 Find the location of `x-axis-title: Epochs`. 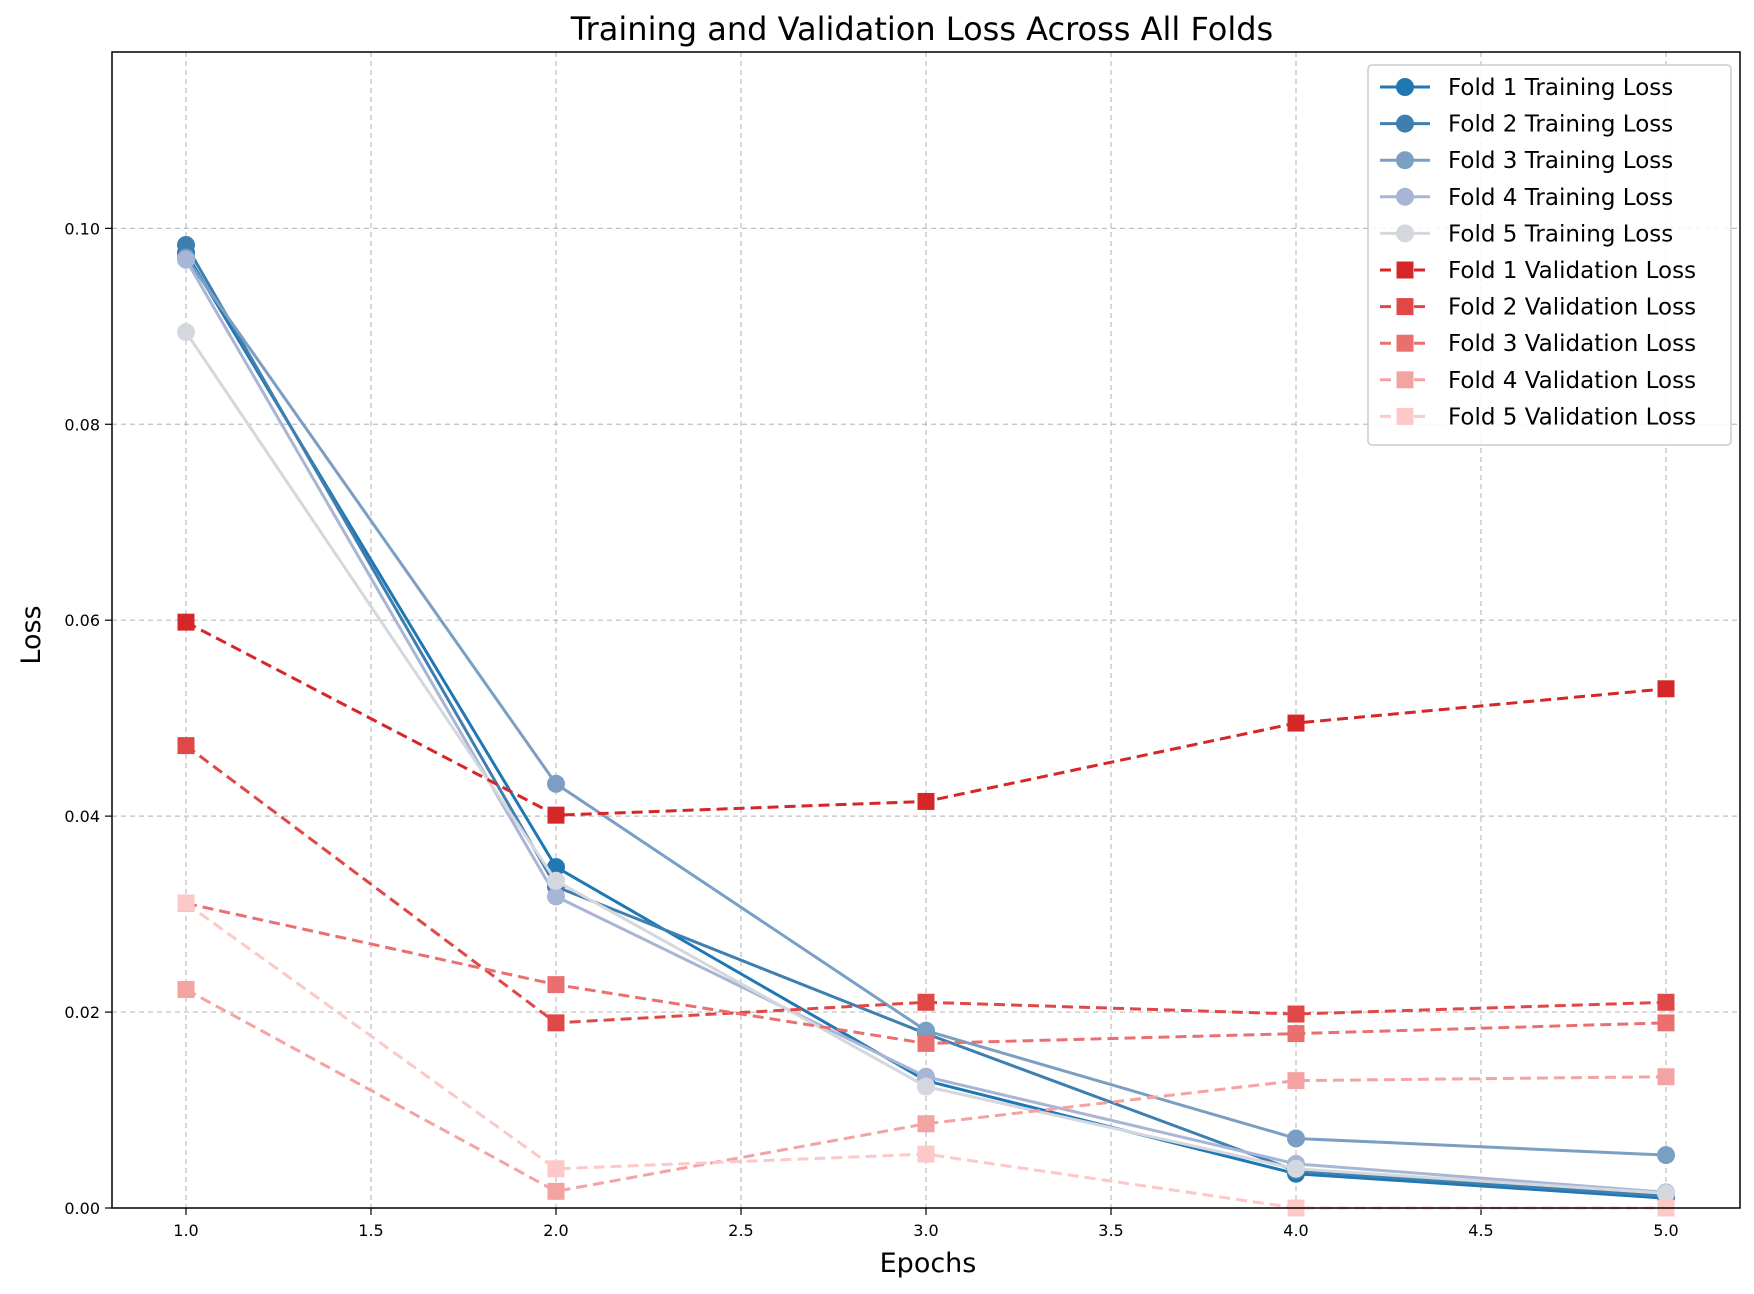

x-axis-title: Epochs is located at coordinates (928, 1263).